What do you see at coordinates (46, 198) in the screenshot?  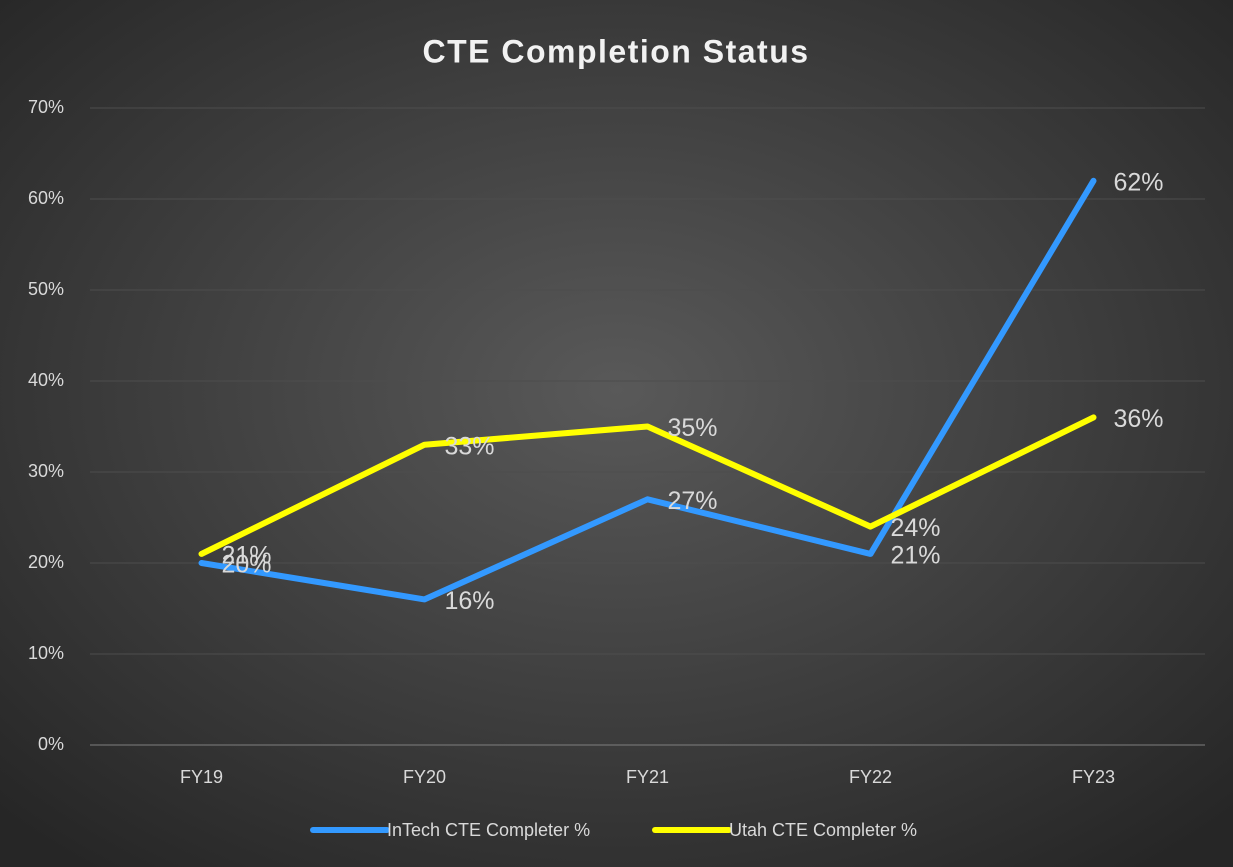 I see `y-tick-label: 60%` at bounding box center [46, 198].